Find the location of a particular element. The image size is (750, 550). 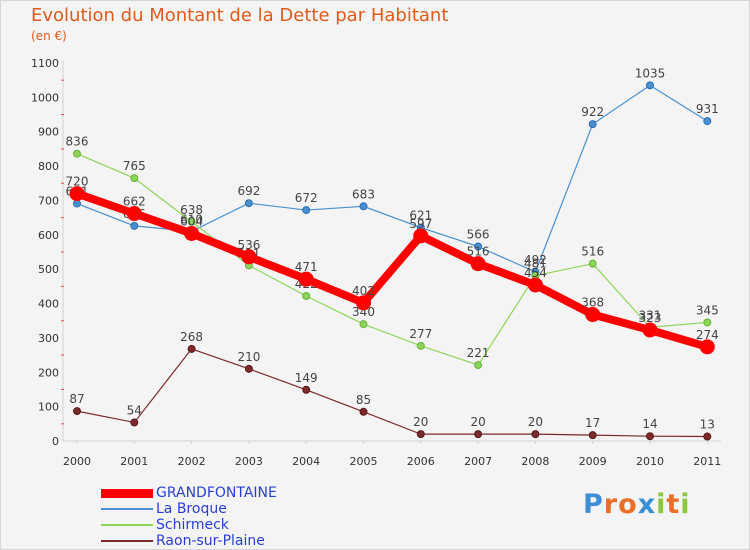

logo-letter: i is located at coordinates (661, 504).